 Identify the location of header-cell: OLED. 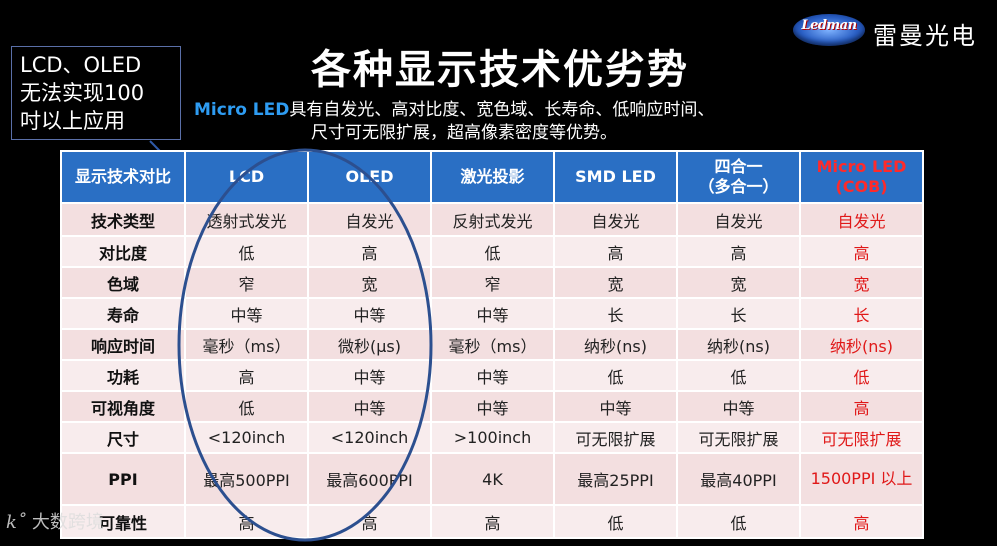
(369, 177).